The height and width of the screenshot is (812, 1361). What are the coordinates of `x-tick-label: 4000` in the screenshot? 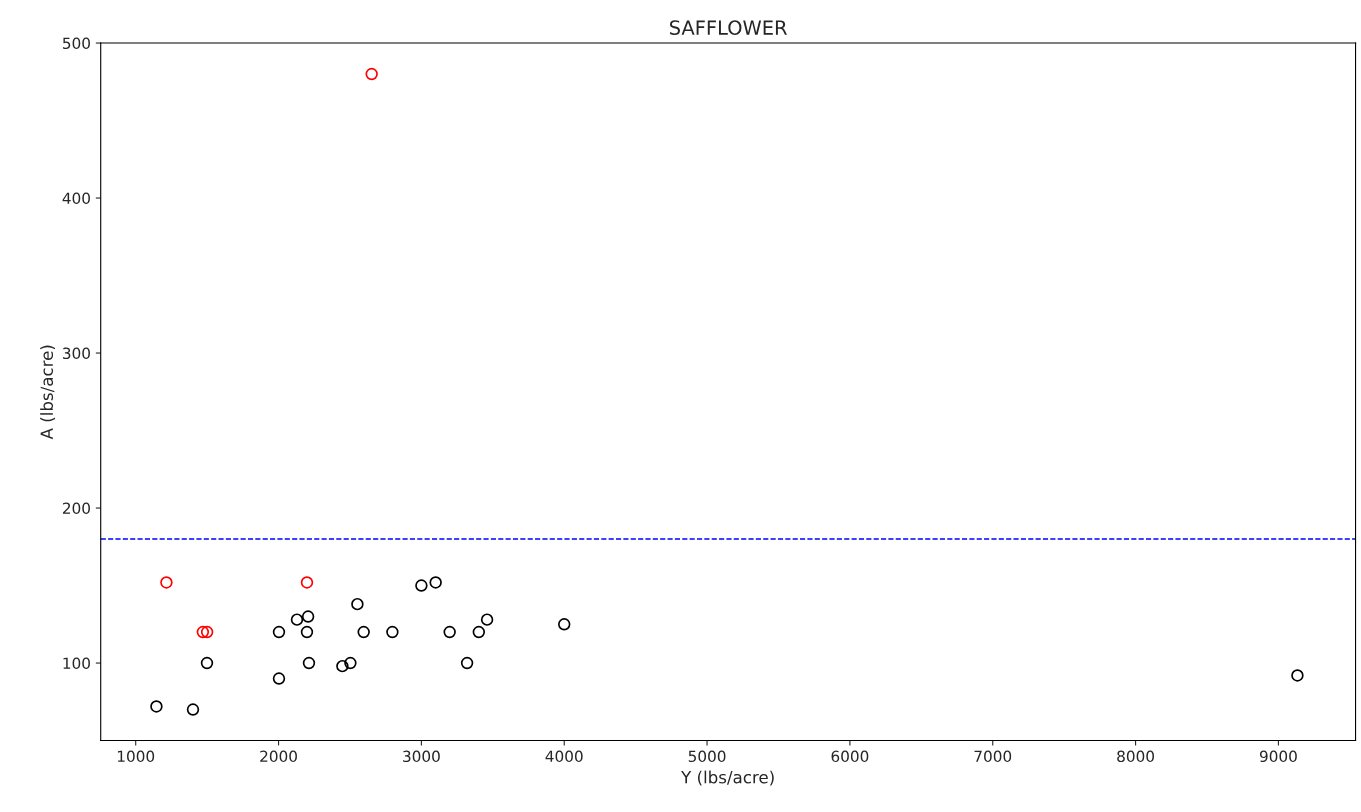 It's located at (564, 756).